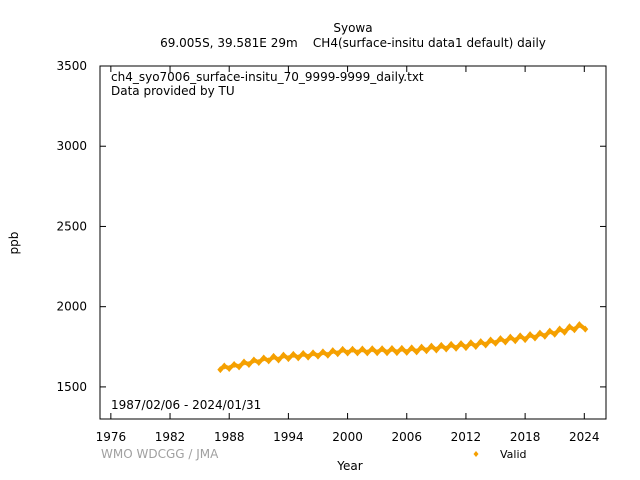  Describe the element at coordinates (288, 437) in the screenshot. I see `x-tick-label: 1994` at that location.